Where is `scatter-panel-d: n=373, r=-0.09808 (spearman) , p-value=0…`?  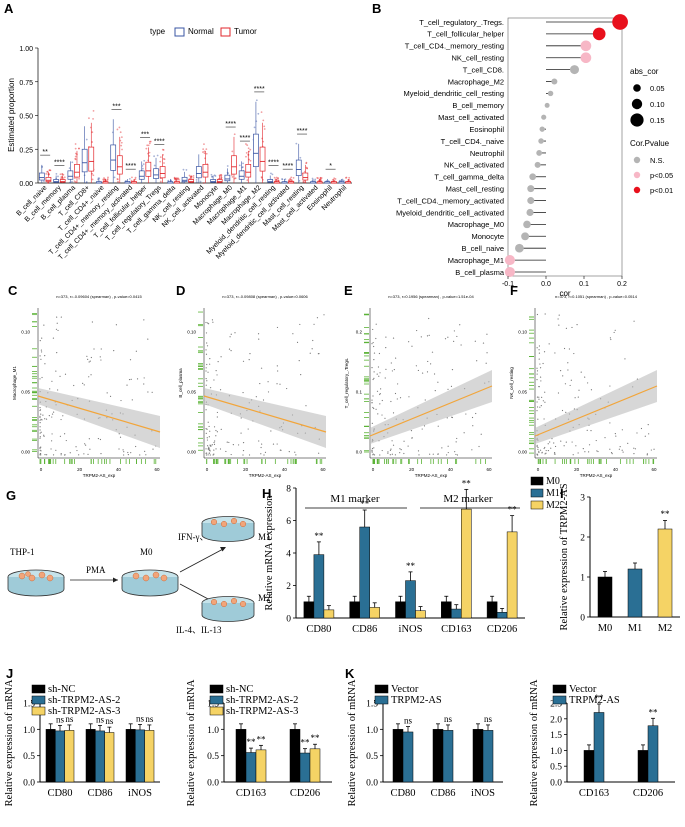 scatter-panel-d: n=373, r=-0.09808 (spearman) , p-value=0… is located at coordinates (252, 386).